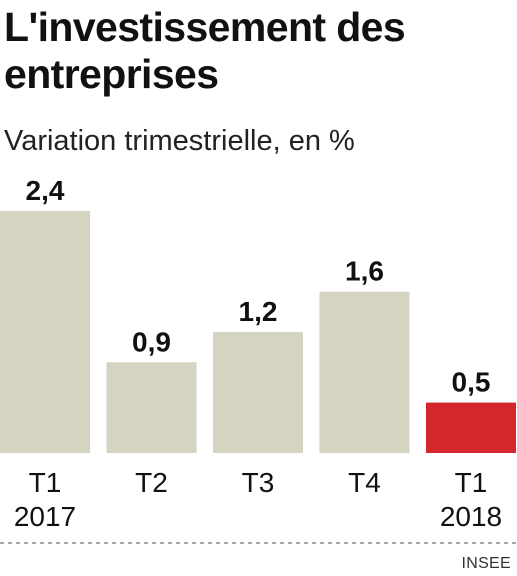  What do you see at coordinates (364, 482) in the screenshot?
I see `category-label-4-quarter: T4` at bounding box center [364, 482].